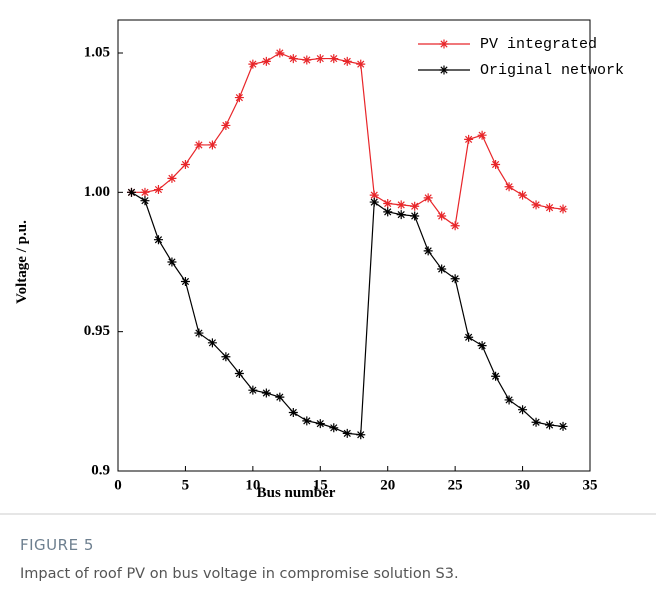 Image resolution: width=656 pixels, height=616 pixels. Describe the element at coordinates (455, 485) in the screenshot. I see `x-tick-label: 25` at that location.